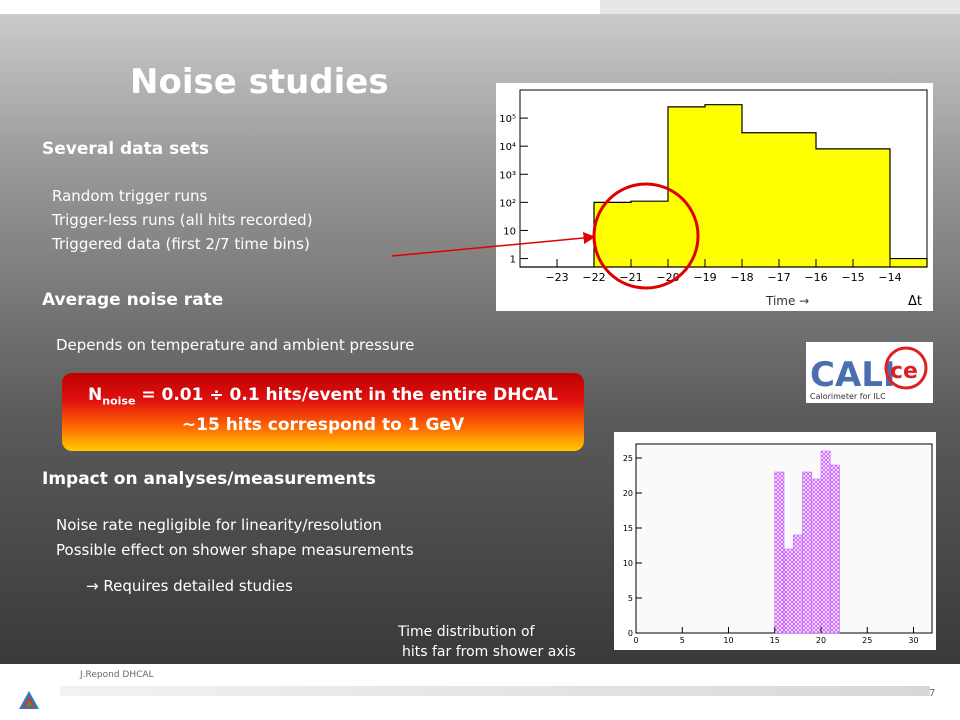 Image resolution: width=960 pixels, height=720 pixels. What do you see at coordinates (133, 300) in the screenshot?
I see `heading-noise-rate: Average noise rate` at bounding box center [133, 300].